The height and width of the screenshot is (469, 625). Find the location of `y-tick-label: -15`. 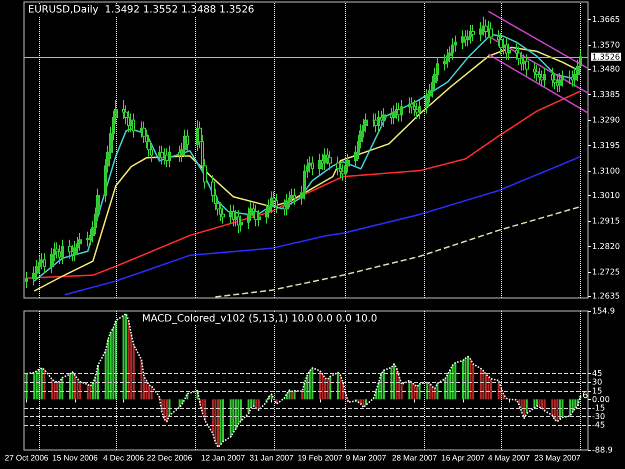

y-tick-label: -15 is located at coordinates (599, 407).